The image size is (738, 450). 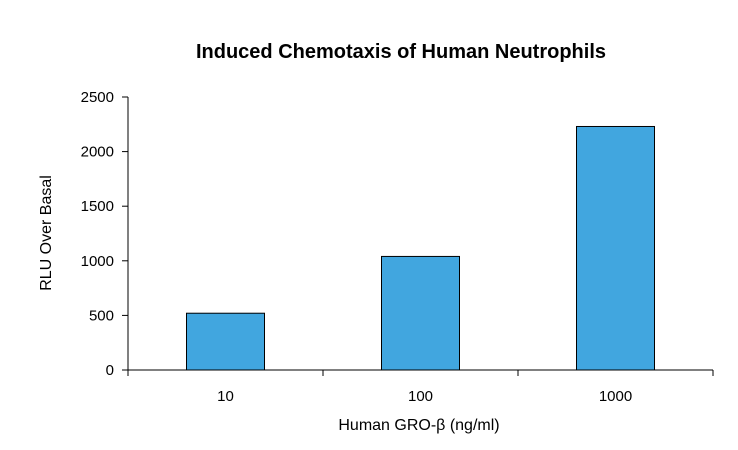 What do you see at coordinates (97, 261) in the screenshot?
I see `y-tick-label: 1000` at bounding box center [97, 261].